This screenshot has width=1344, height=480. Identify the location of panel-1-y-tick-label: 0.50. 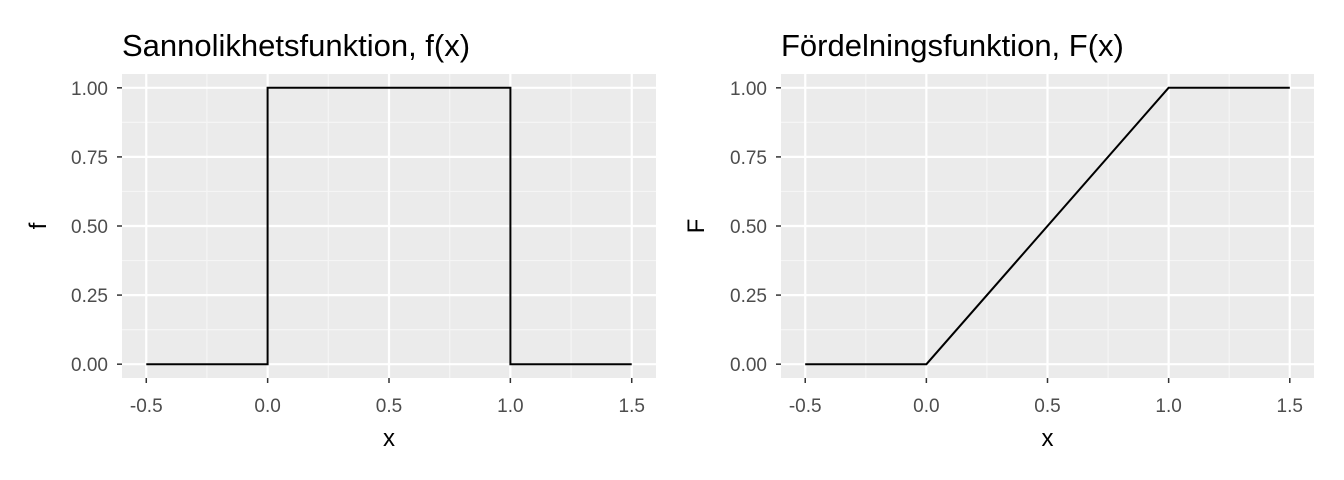
(89, 227).